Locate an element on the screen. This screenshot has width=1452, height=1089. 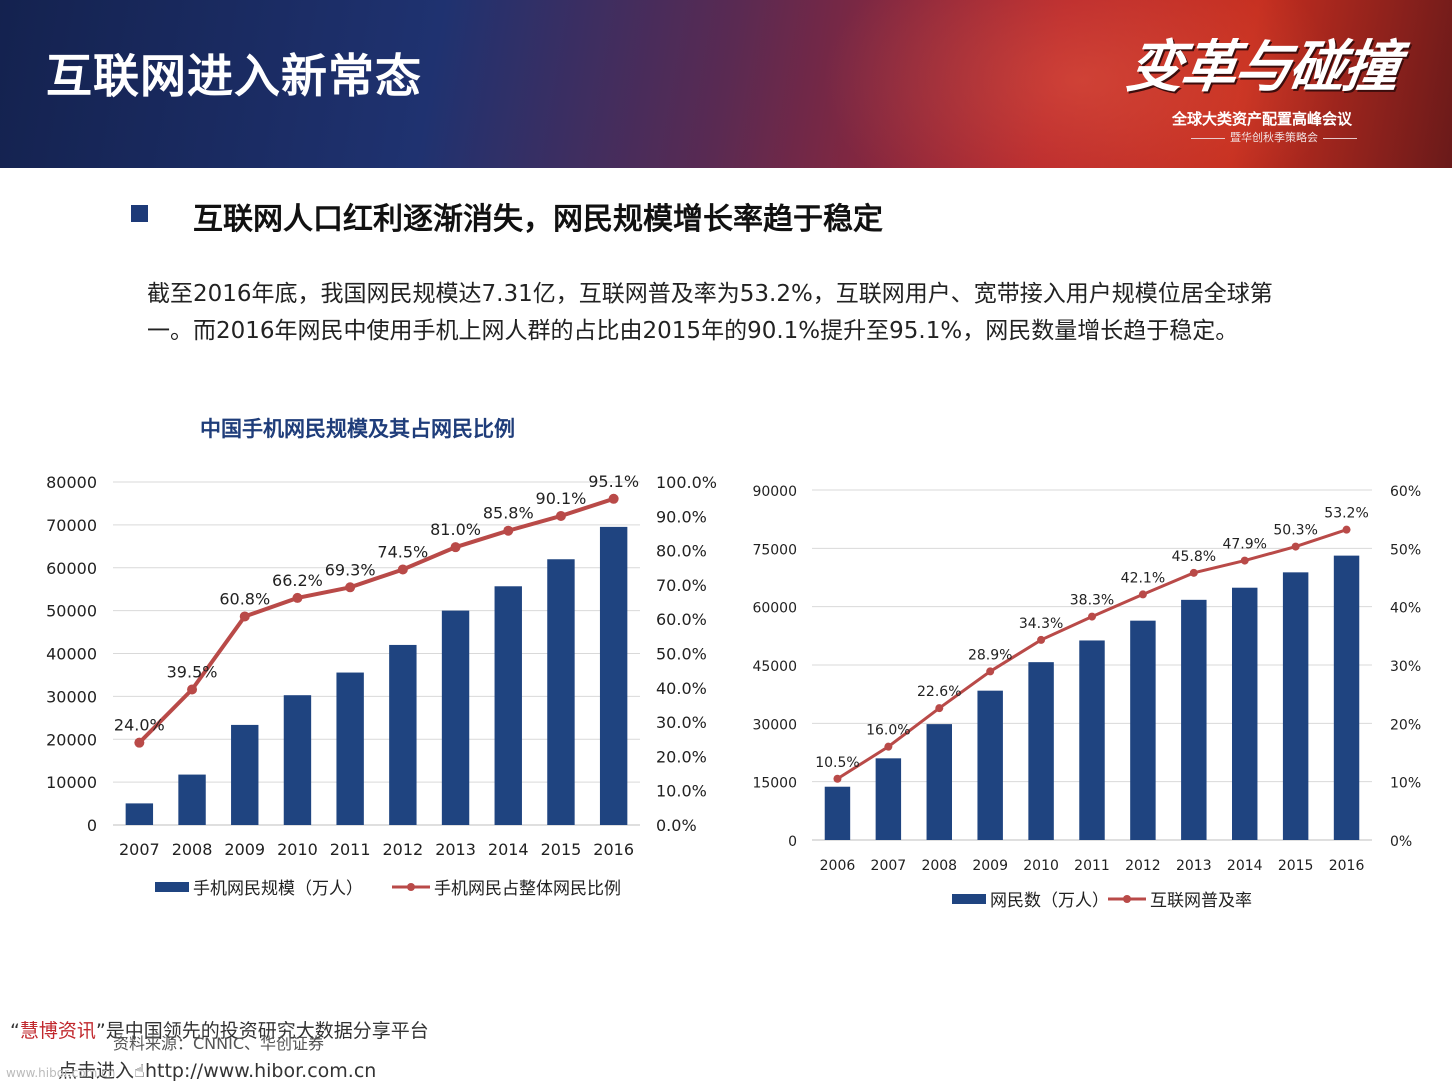
footer-promo-text: ”是中国领先的投资研究大数据分享平台 is located at coordinates (262, 1031).